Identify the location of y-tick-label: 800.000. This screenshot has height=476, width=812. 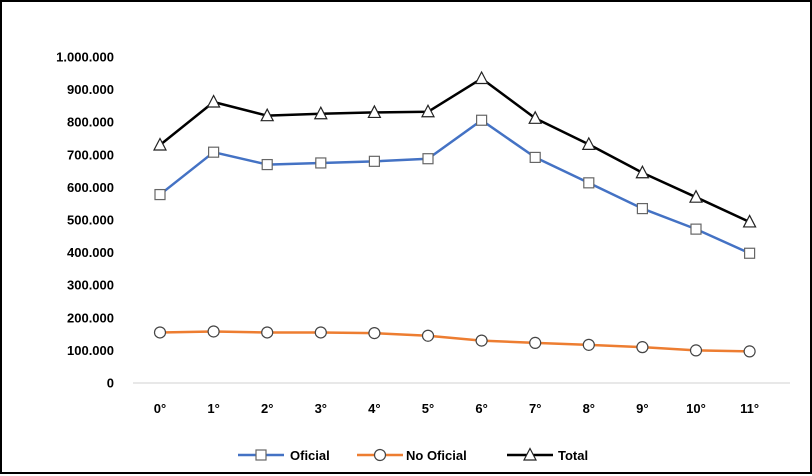
(90, 122).